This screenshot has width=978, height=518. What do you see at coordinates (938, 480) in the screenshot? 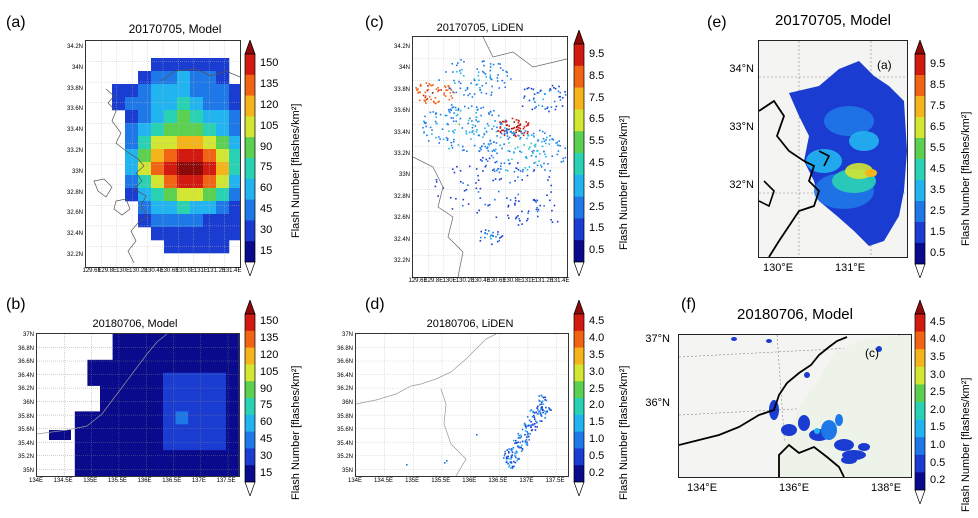
I see `colorbar-tick-label: 0.2` at bounding box center [938, 480].